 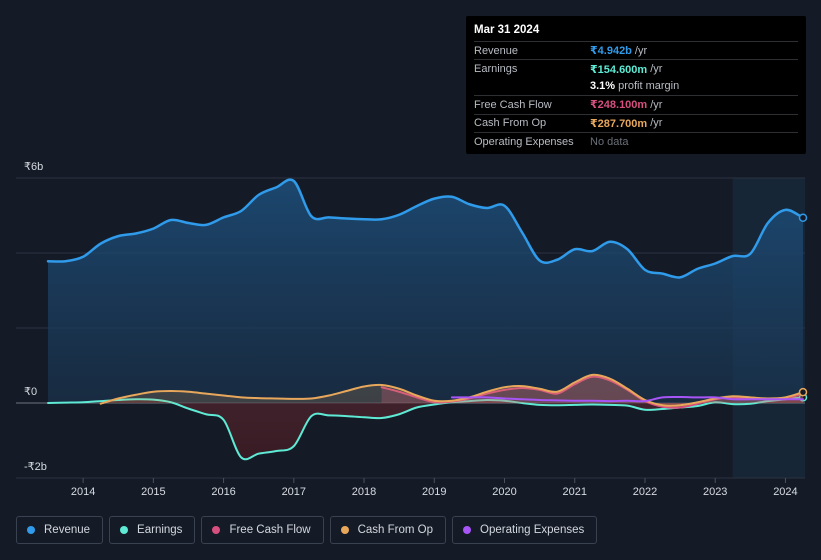 I want to click on y-tick-label: ₹0, so click(x=30, y=392).